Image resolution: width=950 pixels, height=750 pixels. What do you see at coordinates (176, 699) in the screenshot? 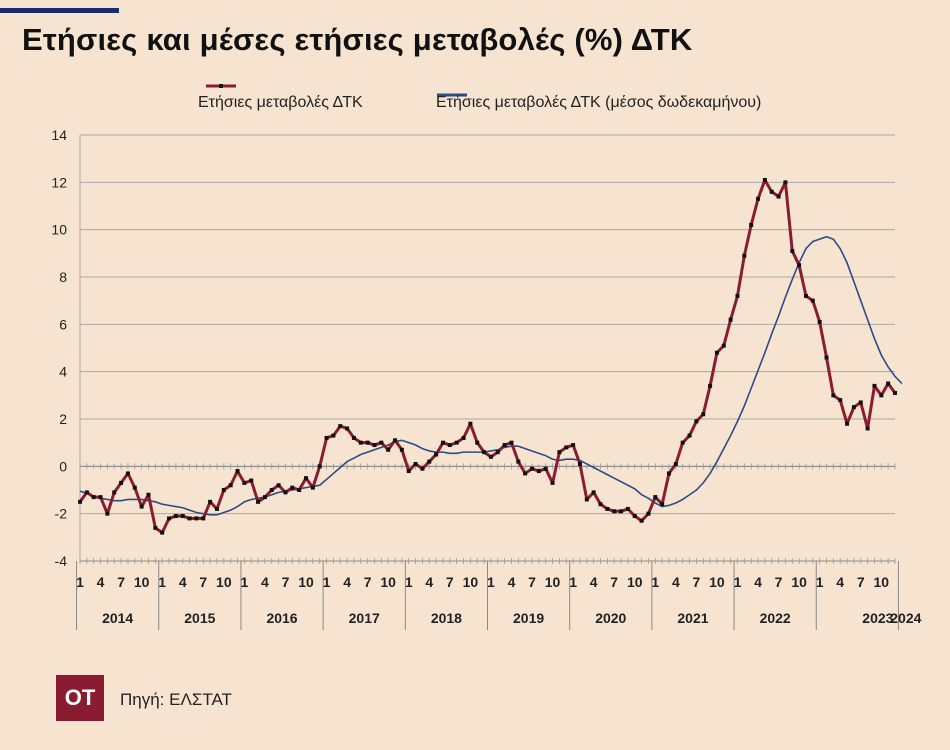
I see `source-note: Πηγή: ΕΛΣΤΑΤ` at bounding box center [176, 699].